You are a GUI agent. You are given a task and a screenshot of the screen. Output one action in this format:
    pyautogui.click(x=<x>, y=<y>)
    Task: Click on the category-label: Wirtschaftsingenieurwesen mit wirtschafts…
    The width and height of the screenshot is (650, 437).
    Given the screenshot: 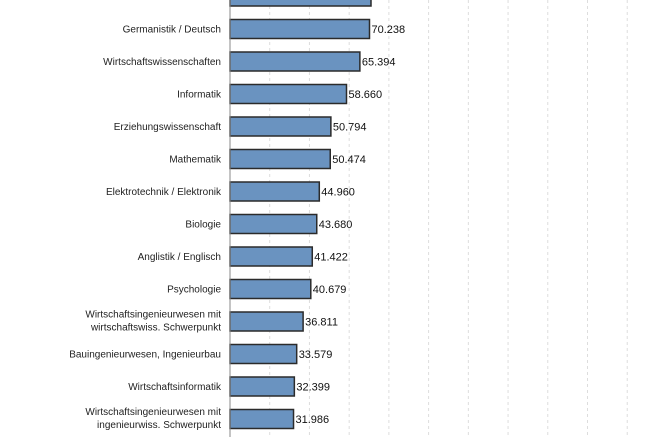 What is the action you would take?
    pyautogui.click(x=153, y=322)
    